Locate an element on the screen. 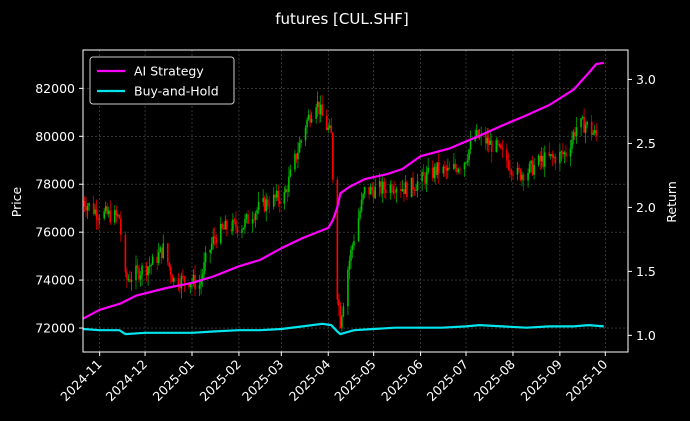 This screenshot has width=690, height=421. series-line-buy-and-hold is located at coordinates (343, 329).